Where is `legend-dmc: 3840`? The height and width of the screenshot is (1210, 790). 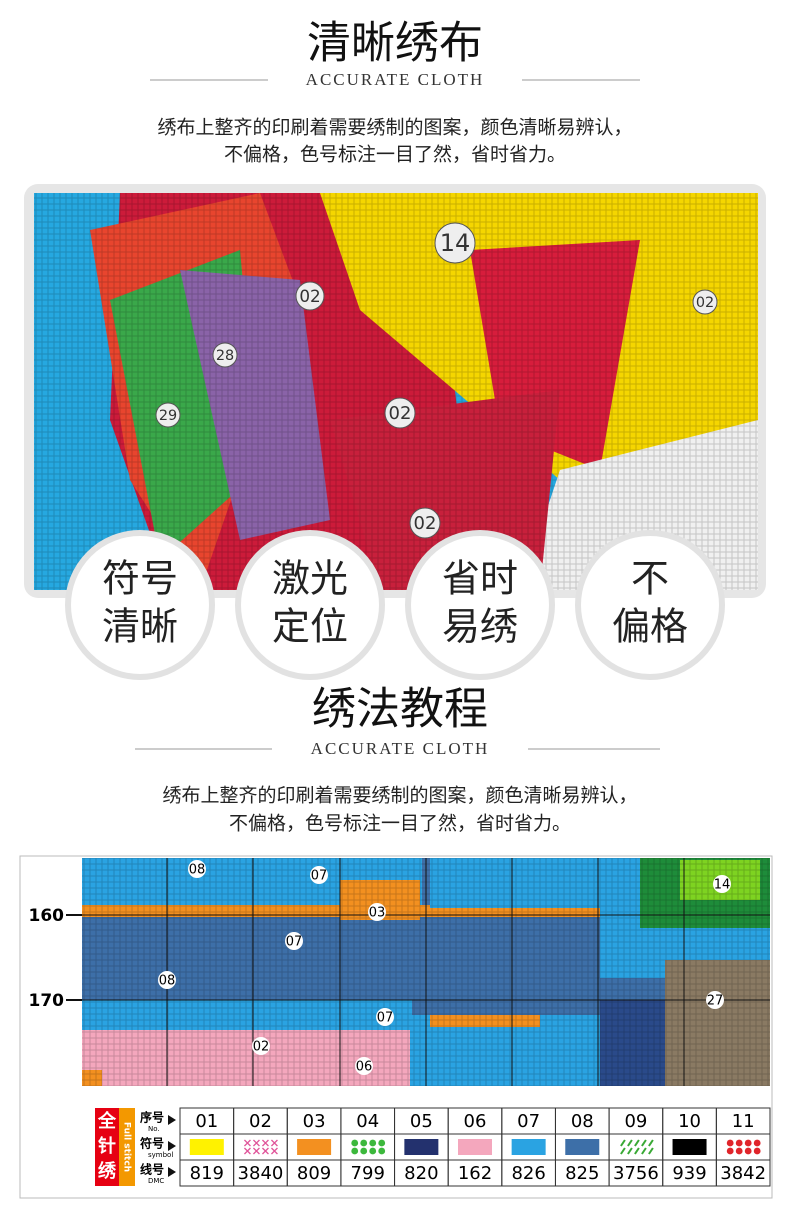 legend-dmc: 3840 is located at coordinates (261, 1173).